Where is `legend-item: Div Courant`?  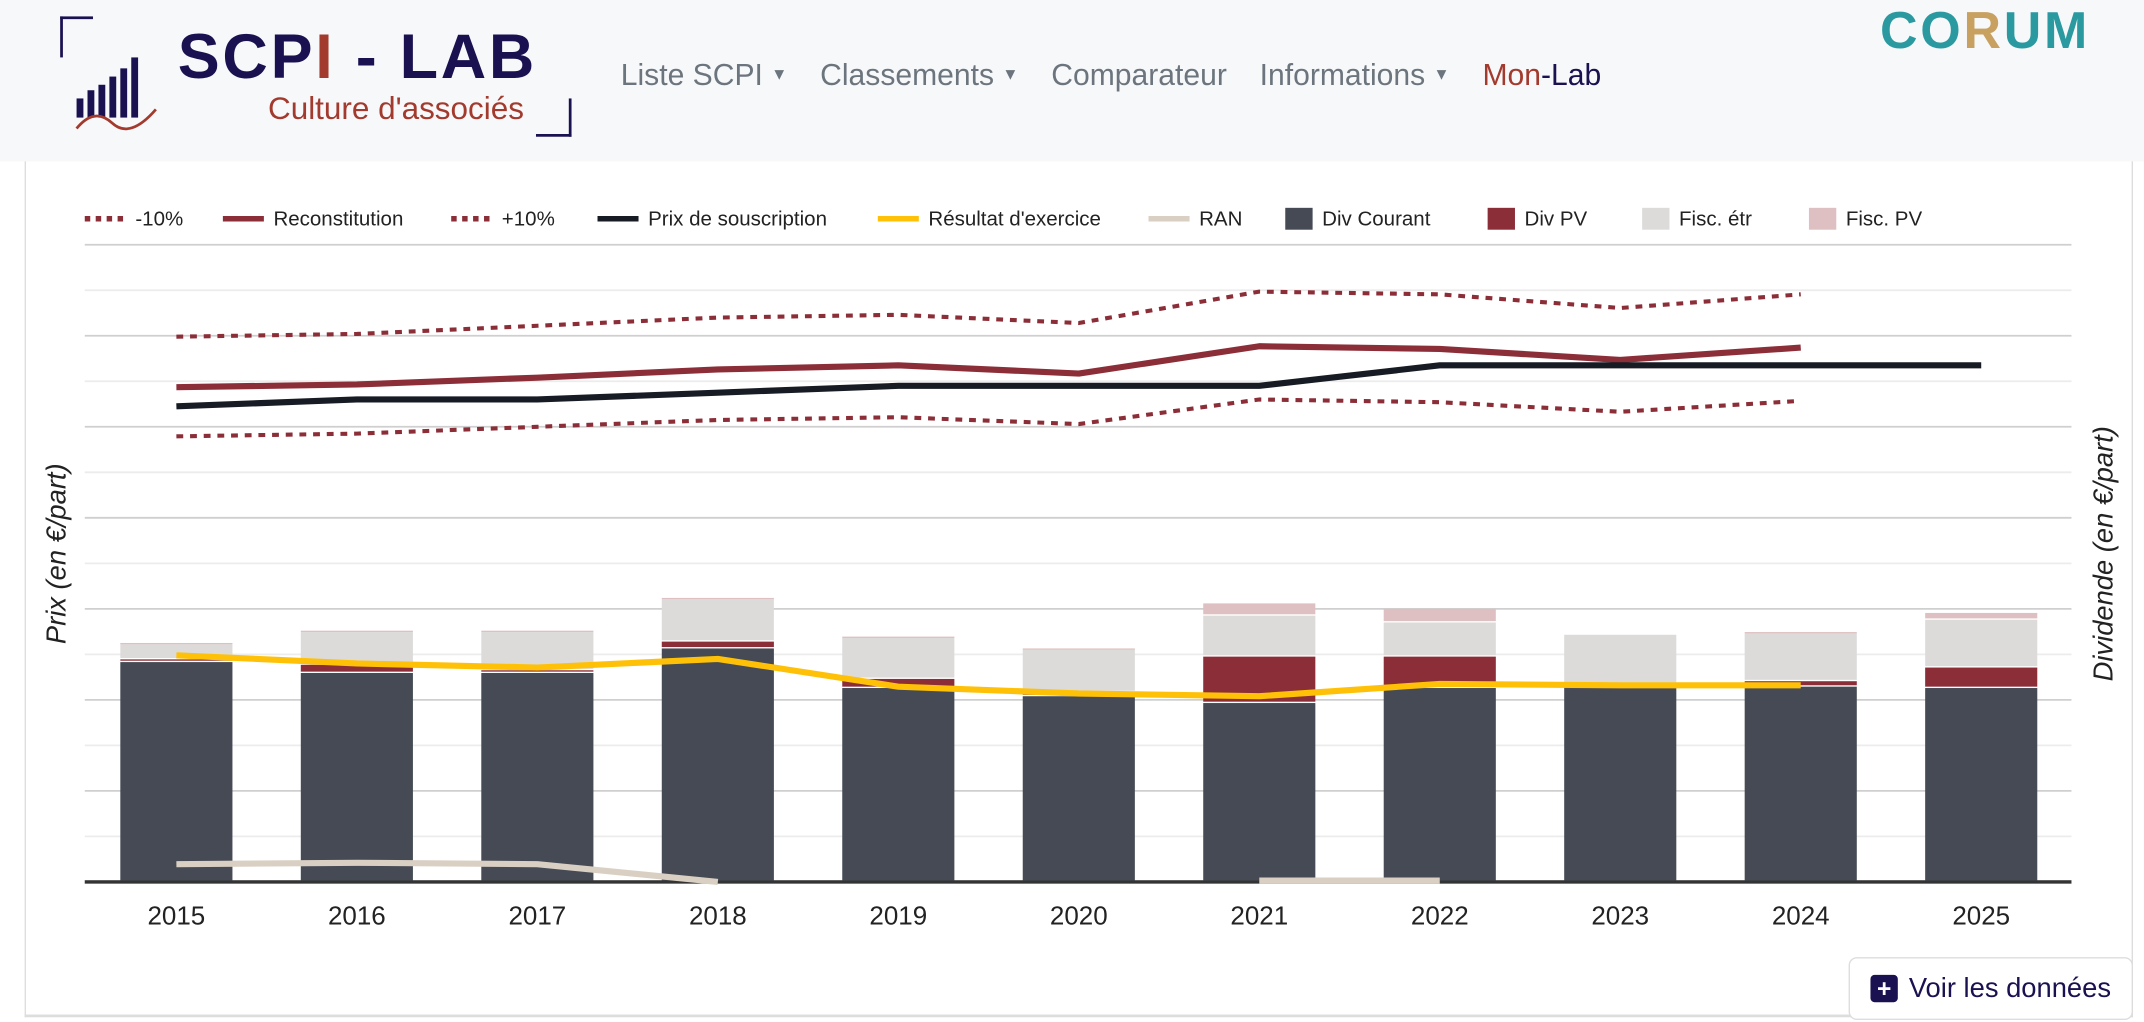
legend-item: Div Courant is located at coordinates (1376, 219).